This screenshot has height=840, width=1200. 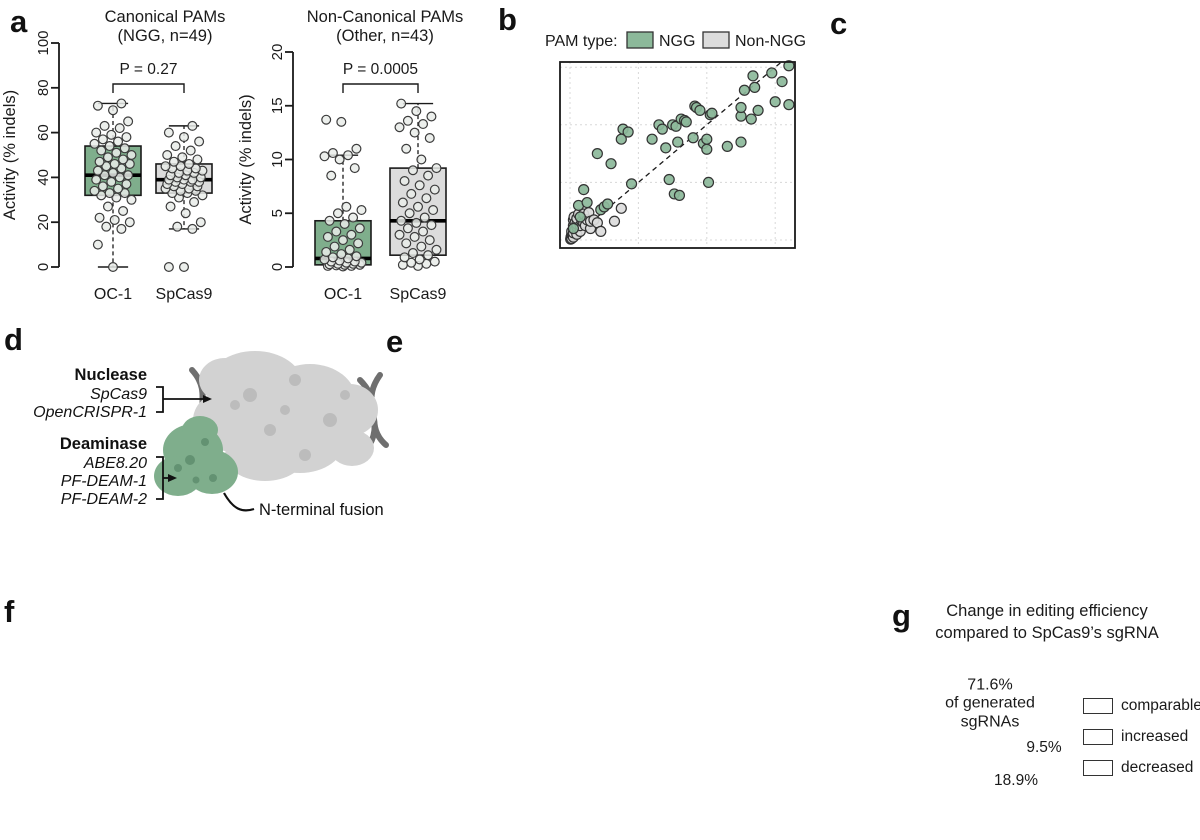 I want to click on panel-g-letter: g, so click(x=901, y=615).